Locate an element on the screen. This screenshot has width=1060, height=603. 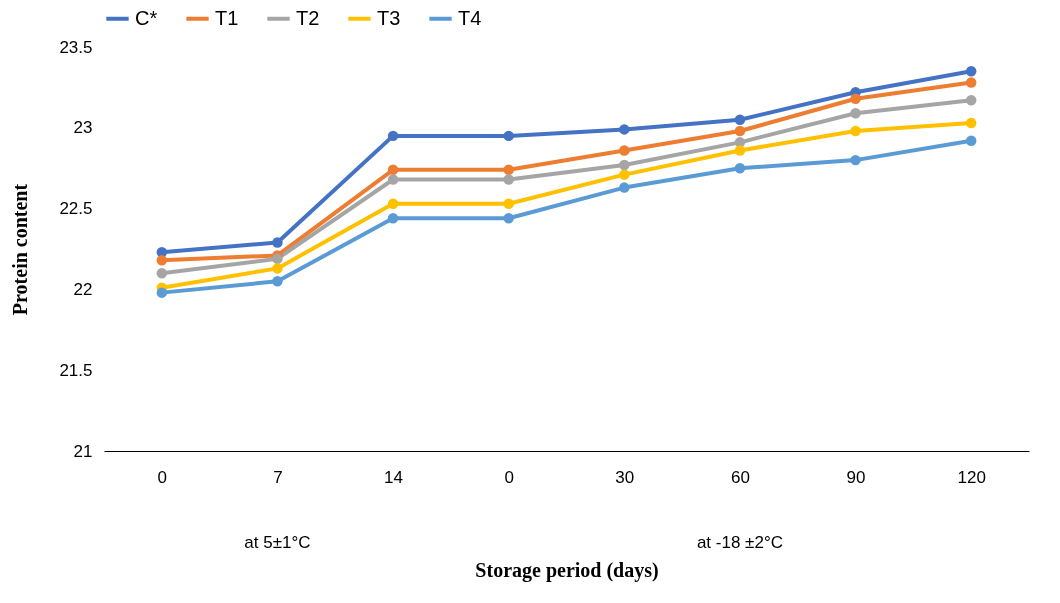
legend-label: T1 is located at coordinates (227, 17).